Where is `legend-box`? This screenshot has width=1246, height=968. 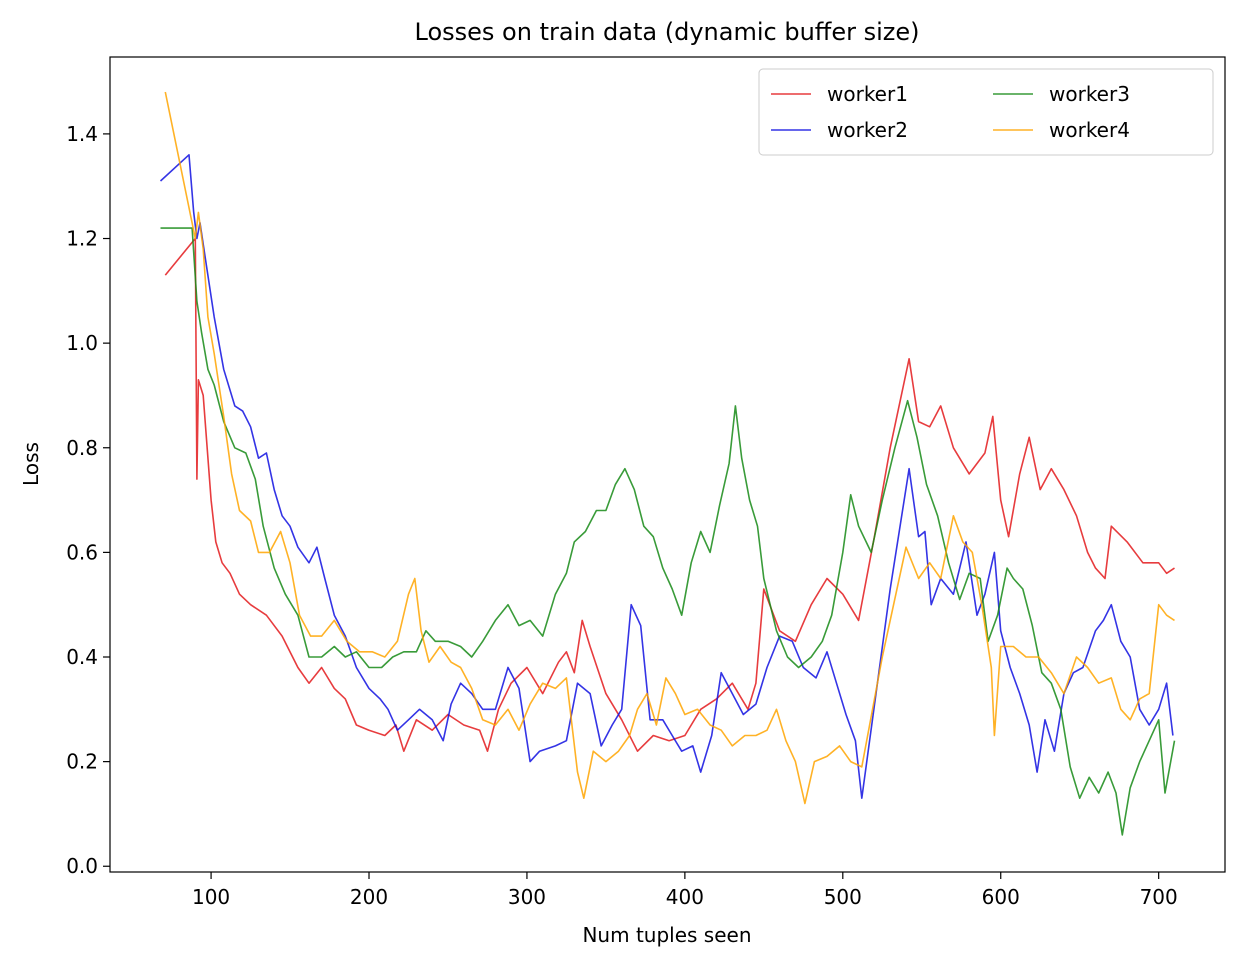
legend-box is located at coordinates (986, 112).